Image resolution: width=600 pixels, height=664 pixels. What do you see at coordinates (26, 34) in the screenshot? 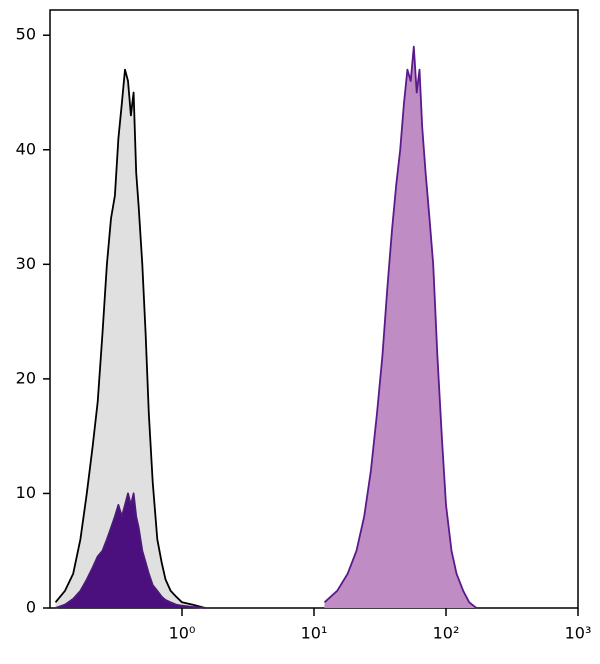
I see `y-tick-label: 50` at bounding box center [26, 34].